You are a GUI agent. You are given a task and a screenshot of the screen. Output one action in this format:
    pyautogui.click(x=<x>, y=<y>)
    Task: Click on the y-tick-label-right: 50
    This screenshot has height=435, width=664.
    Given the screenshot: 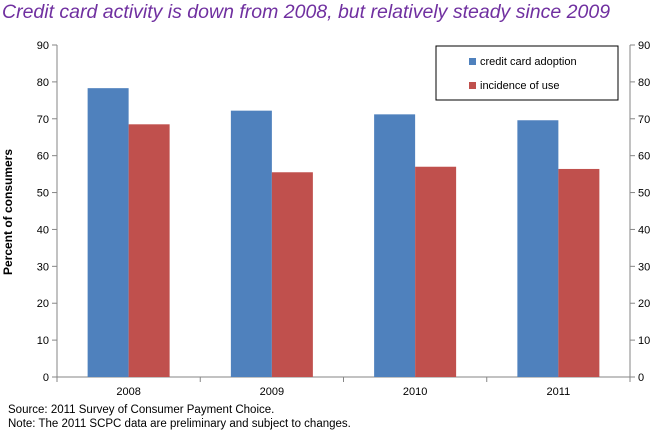 What is the action you would take?
    pyautogui.click(x=644, y=194)
    